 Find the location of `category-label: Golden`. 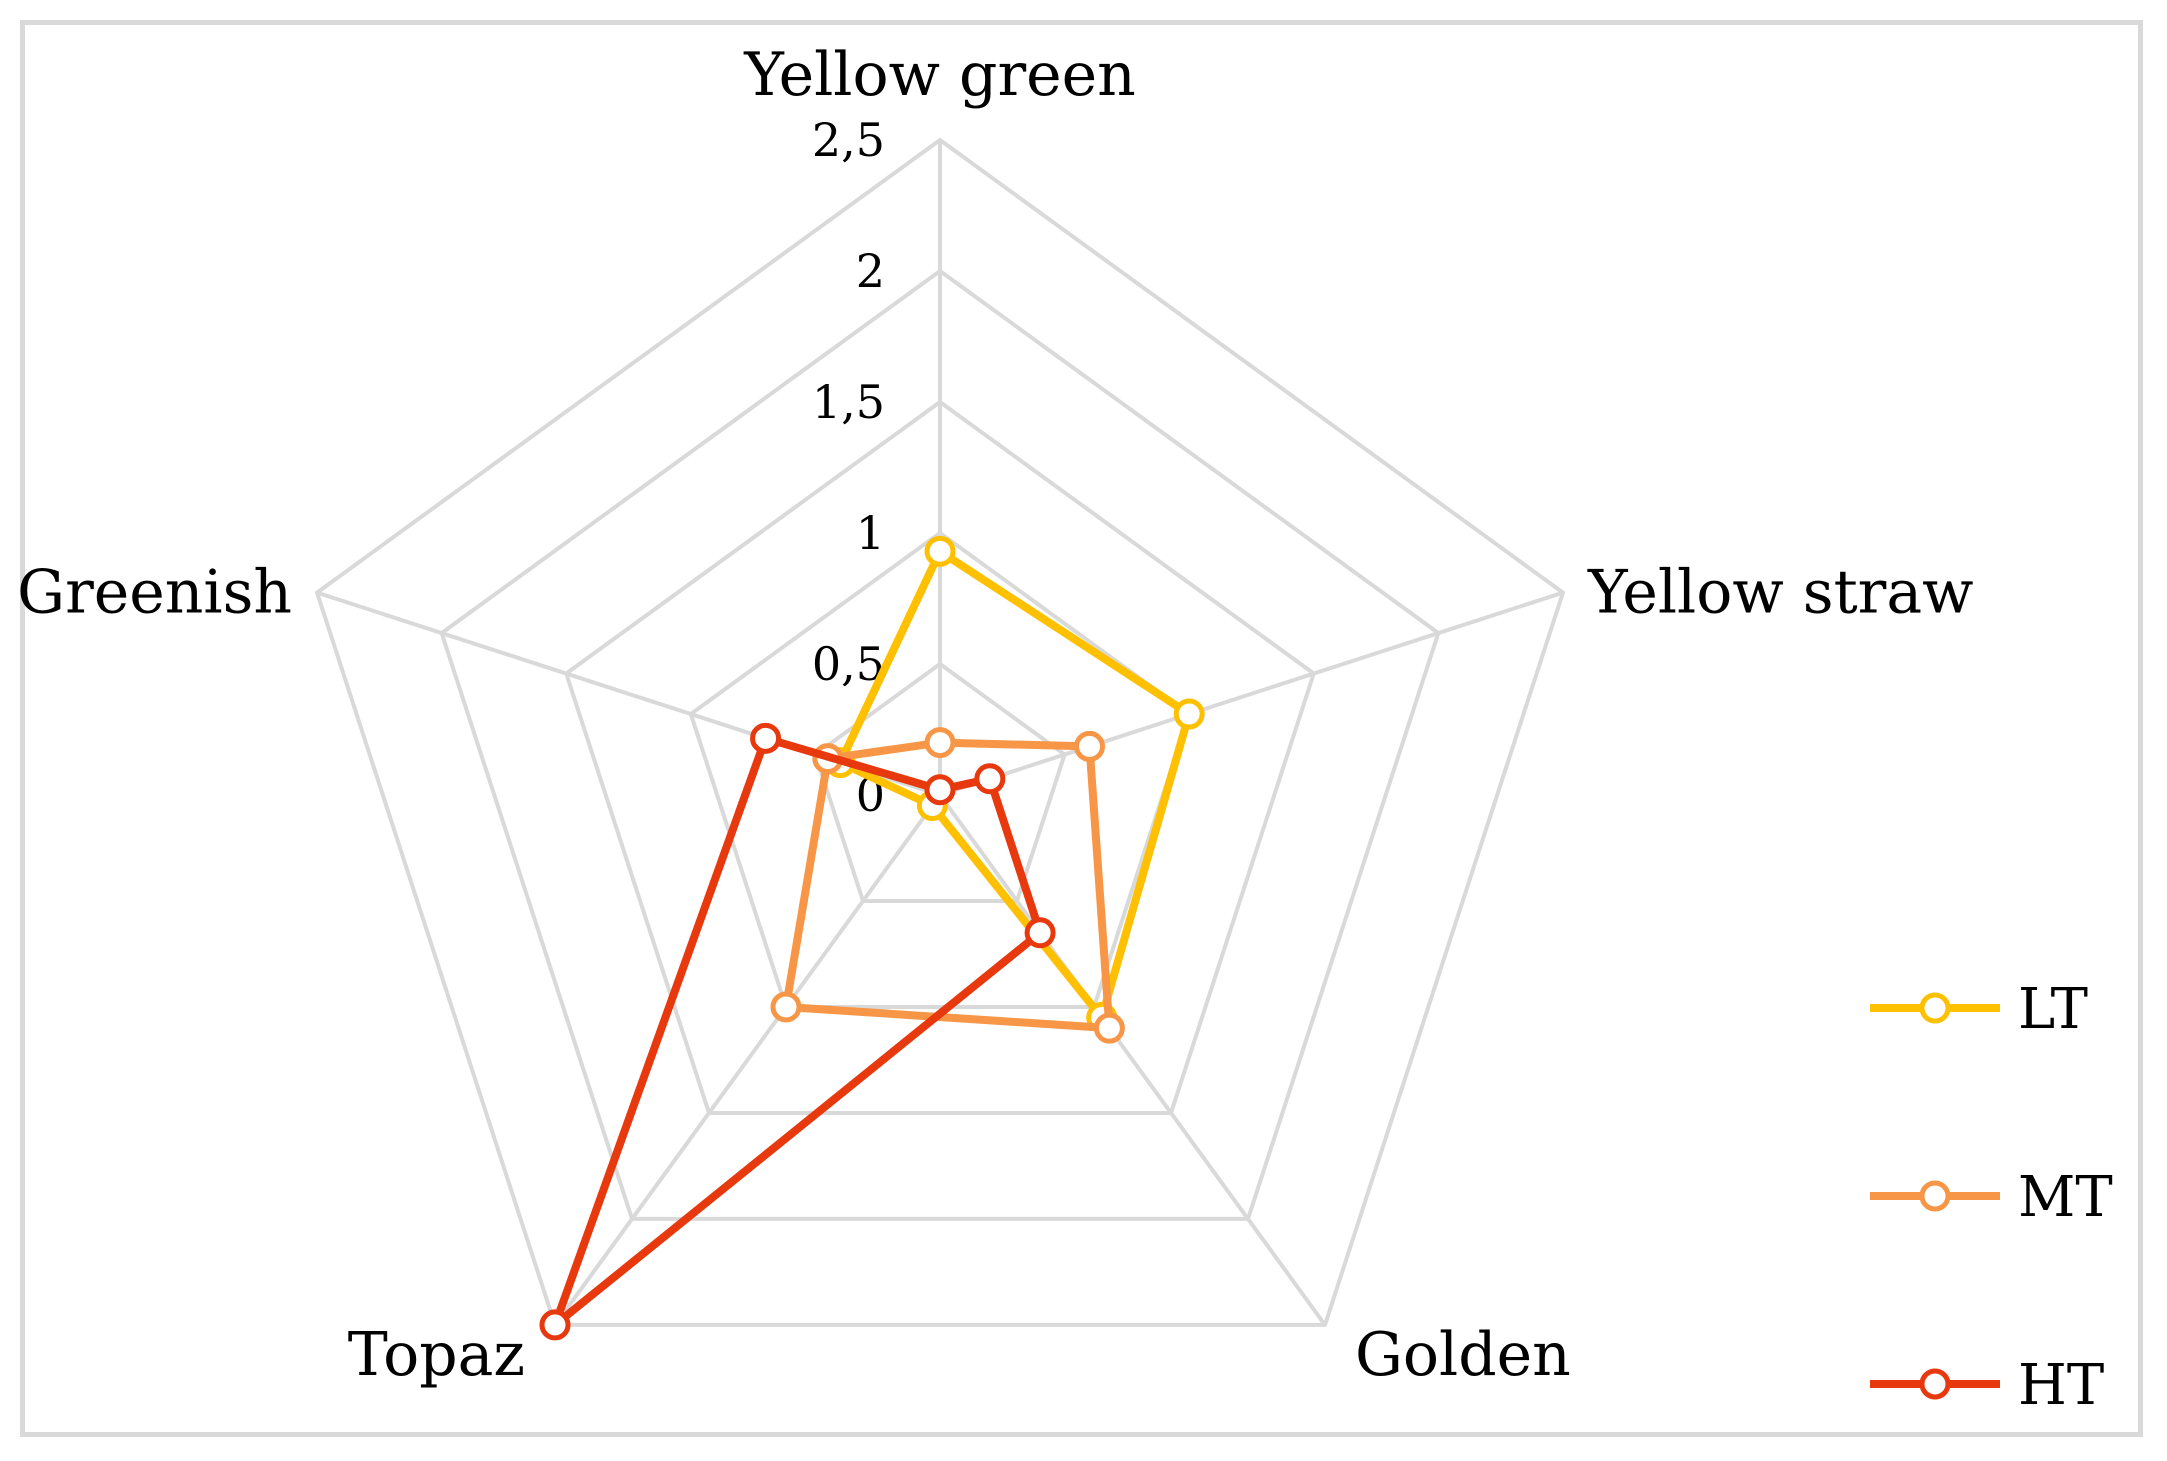

category-label: Golden is located at coordinates (1463, 1355).